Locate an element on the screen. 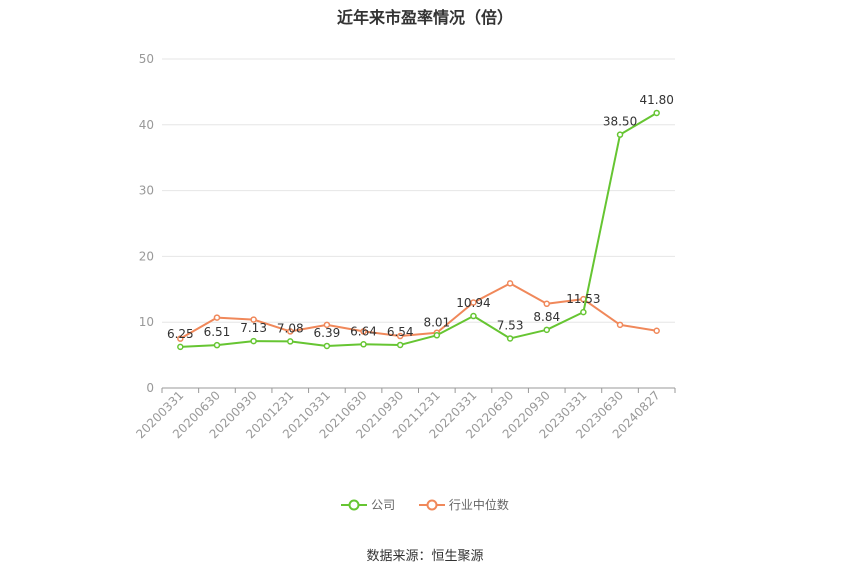 This screenshot has height=575, width=850. y-tick-label: 10 is located at coordinates (146, 322).